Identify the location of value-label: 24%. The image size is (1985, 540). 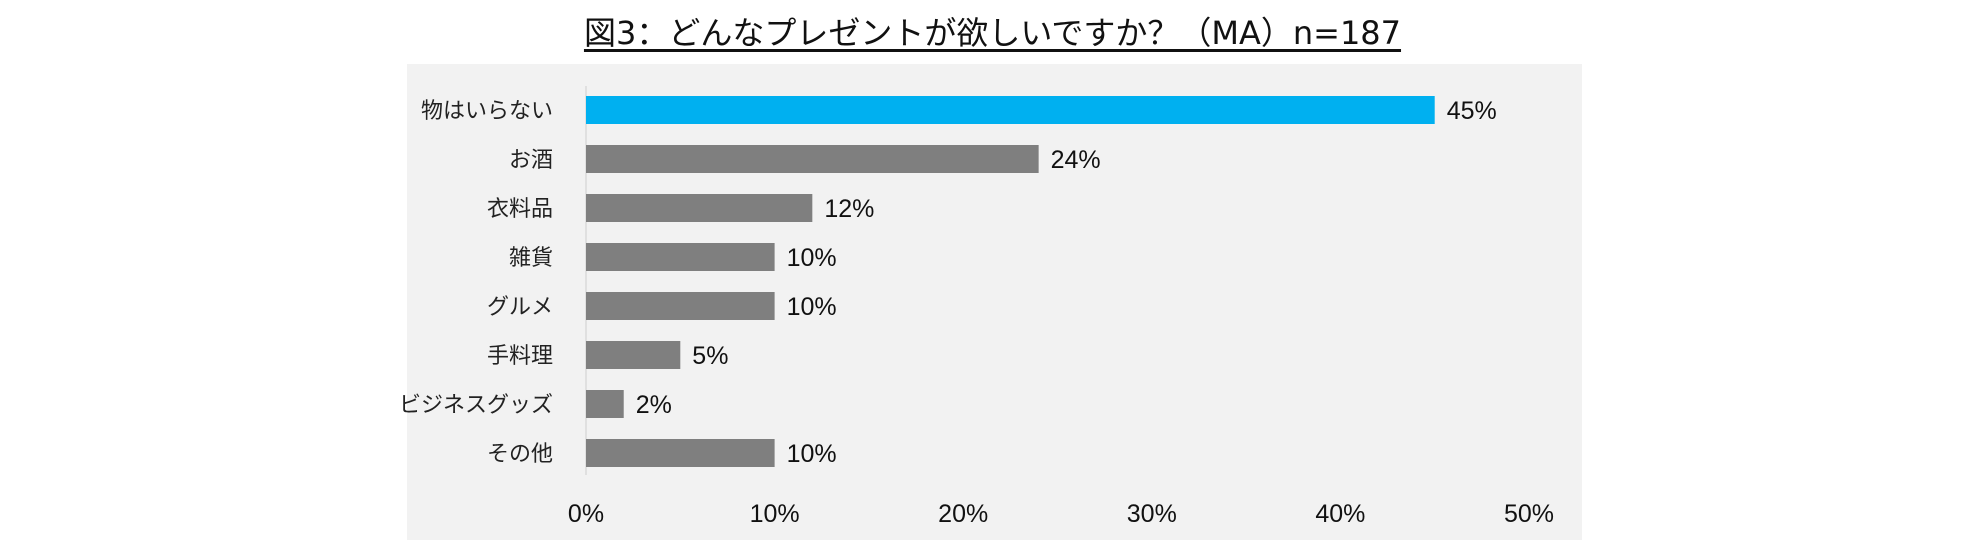
(1076, 160).